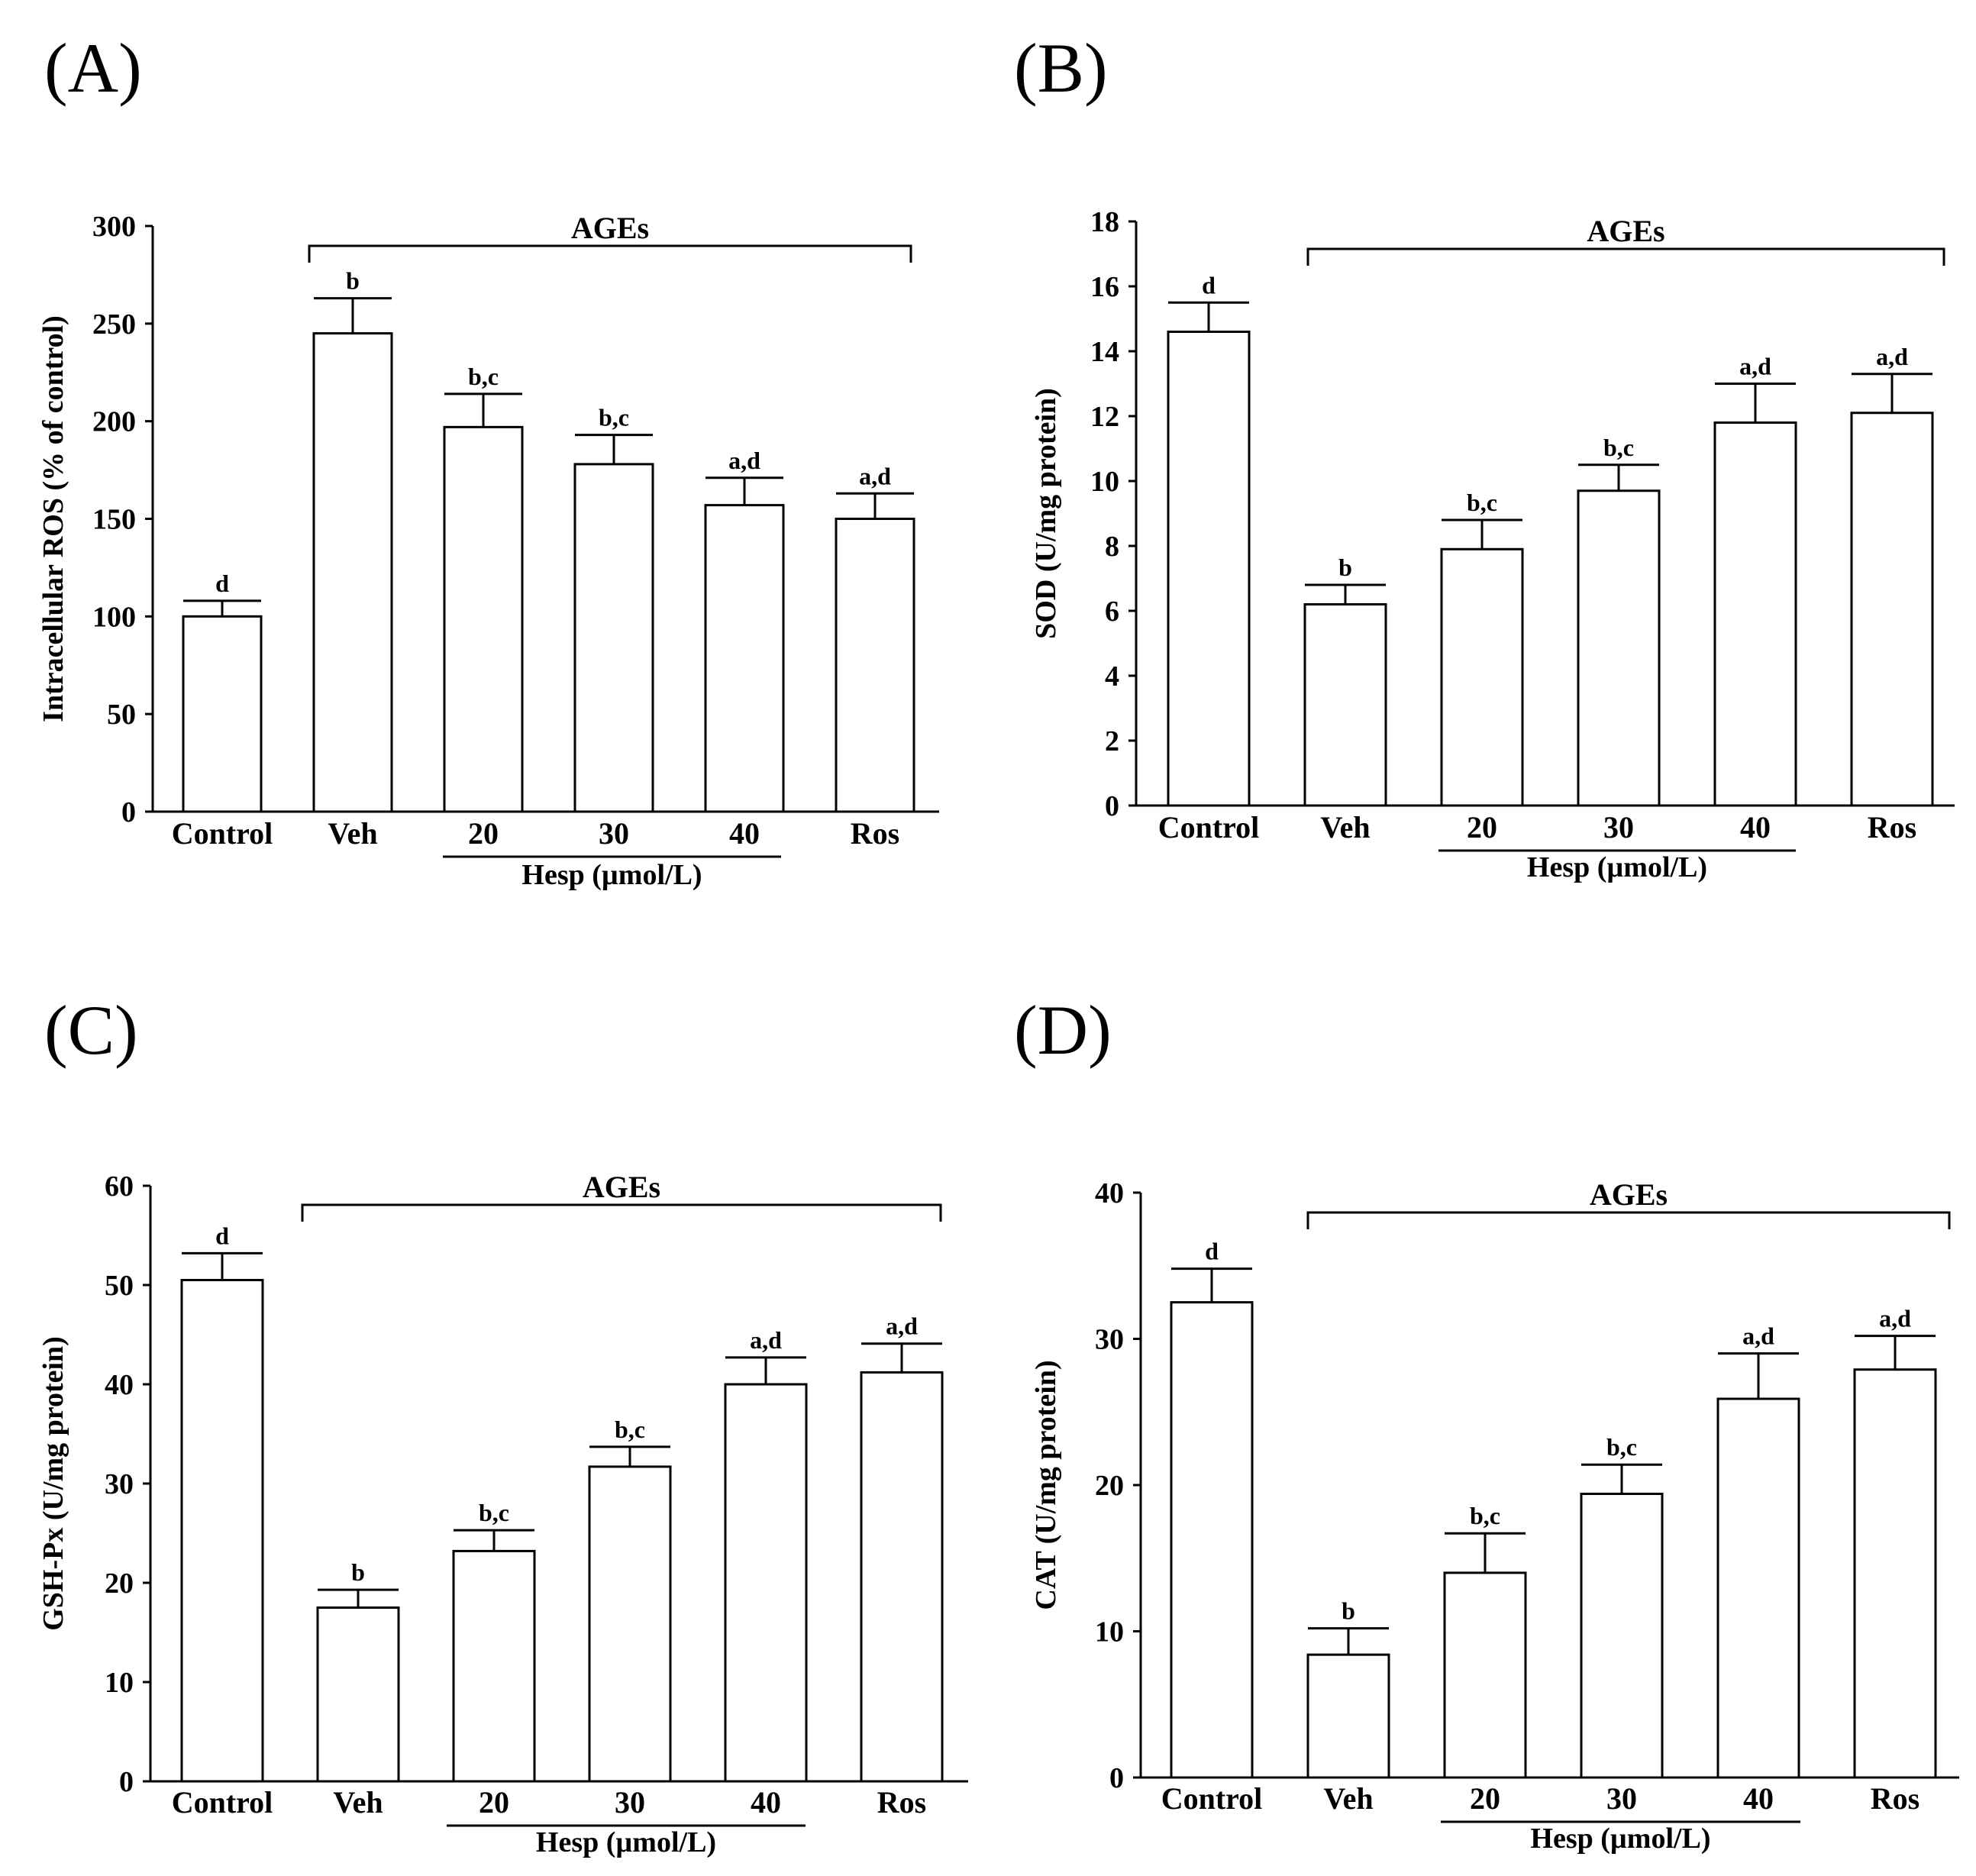  I want to click on y-axis-label: GSH-Px (U/mg protein), so click(53, 1483).